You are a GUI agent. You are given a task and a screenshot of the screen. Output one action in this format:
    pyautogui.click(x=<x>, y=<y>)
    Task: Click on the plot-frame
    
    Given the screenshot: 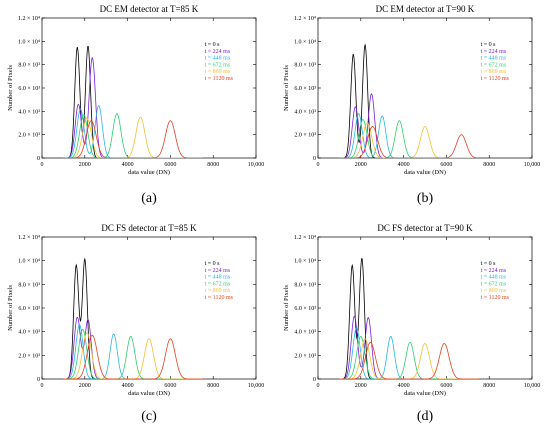 What is the action you would take?
    pyautogui.click(x=425, y=88)
    